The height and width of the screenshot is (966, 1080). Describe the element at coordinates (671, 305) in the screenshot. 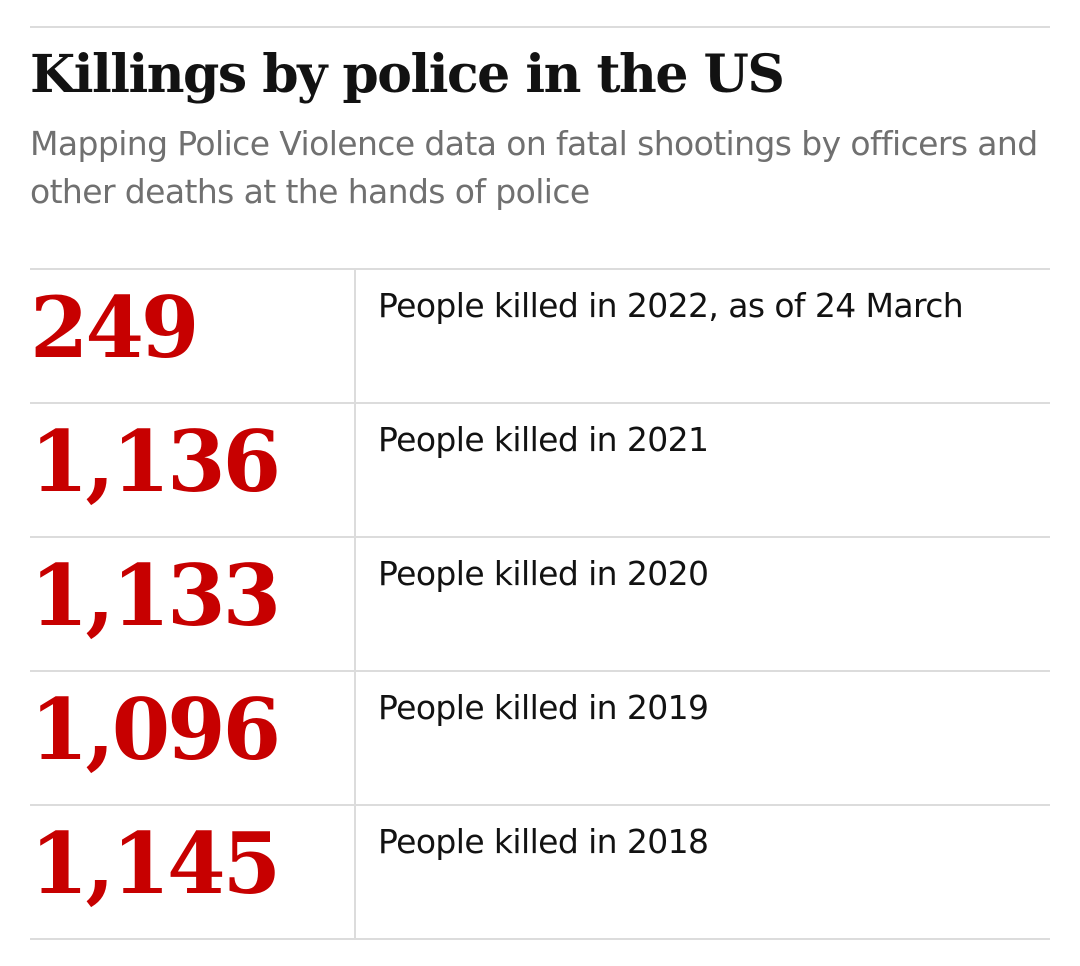

I see `row-label-2022: People killed in 2022, as of 24 March` at that location.